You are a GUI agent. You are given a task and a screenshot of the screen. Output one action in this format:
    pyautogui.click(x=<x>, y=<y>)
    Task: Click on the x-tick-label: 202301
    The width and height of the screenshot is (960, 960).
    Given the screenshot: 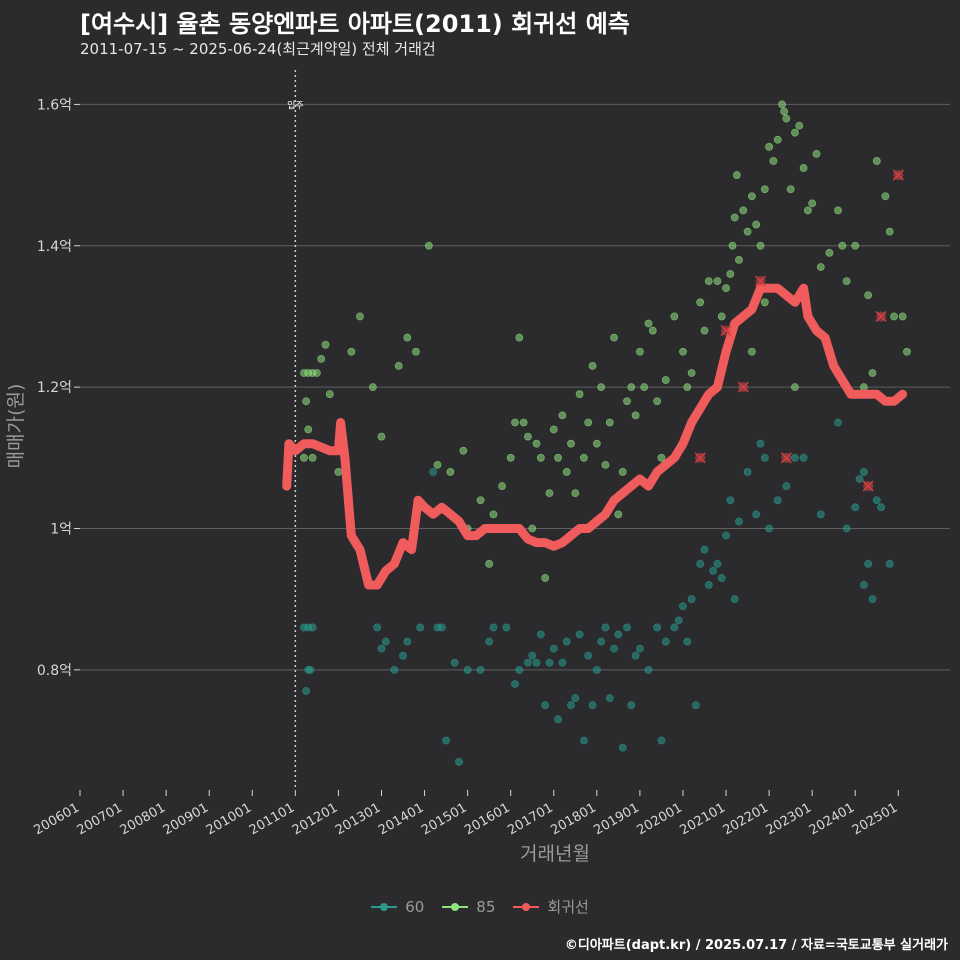 What is the action you would take?
    pyautogui.click(x=789, y=819)
    